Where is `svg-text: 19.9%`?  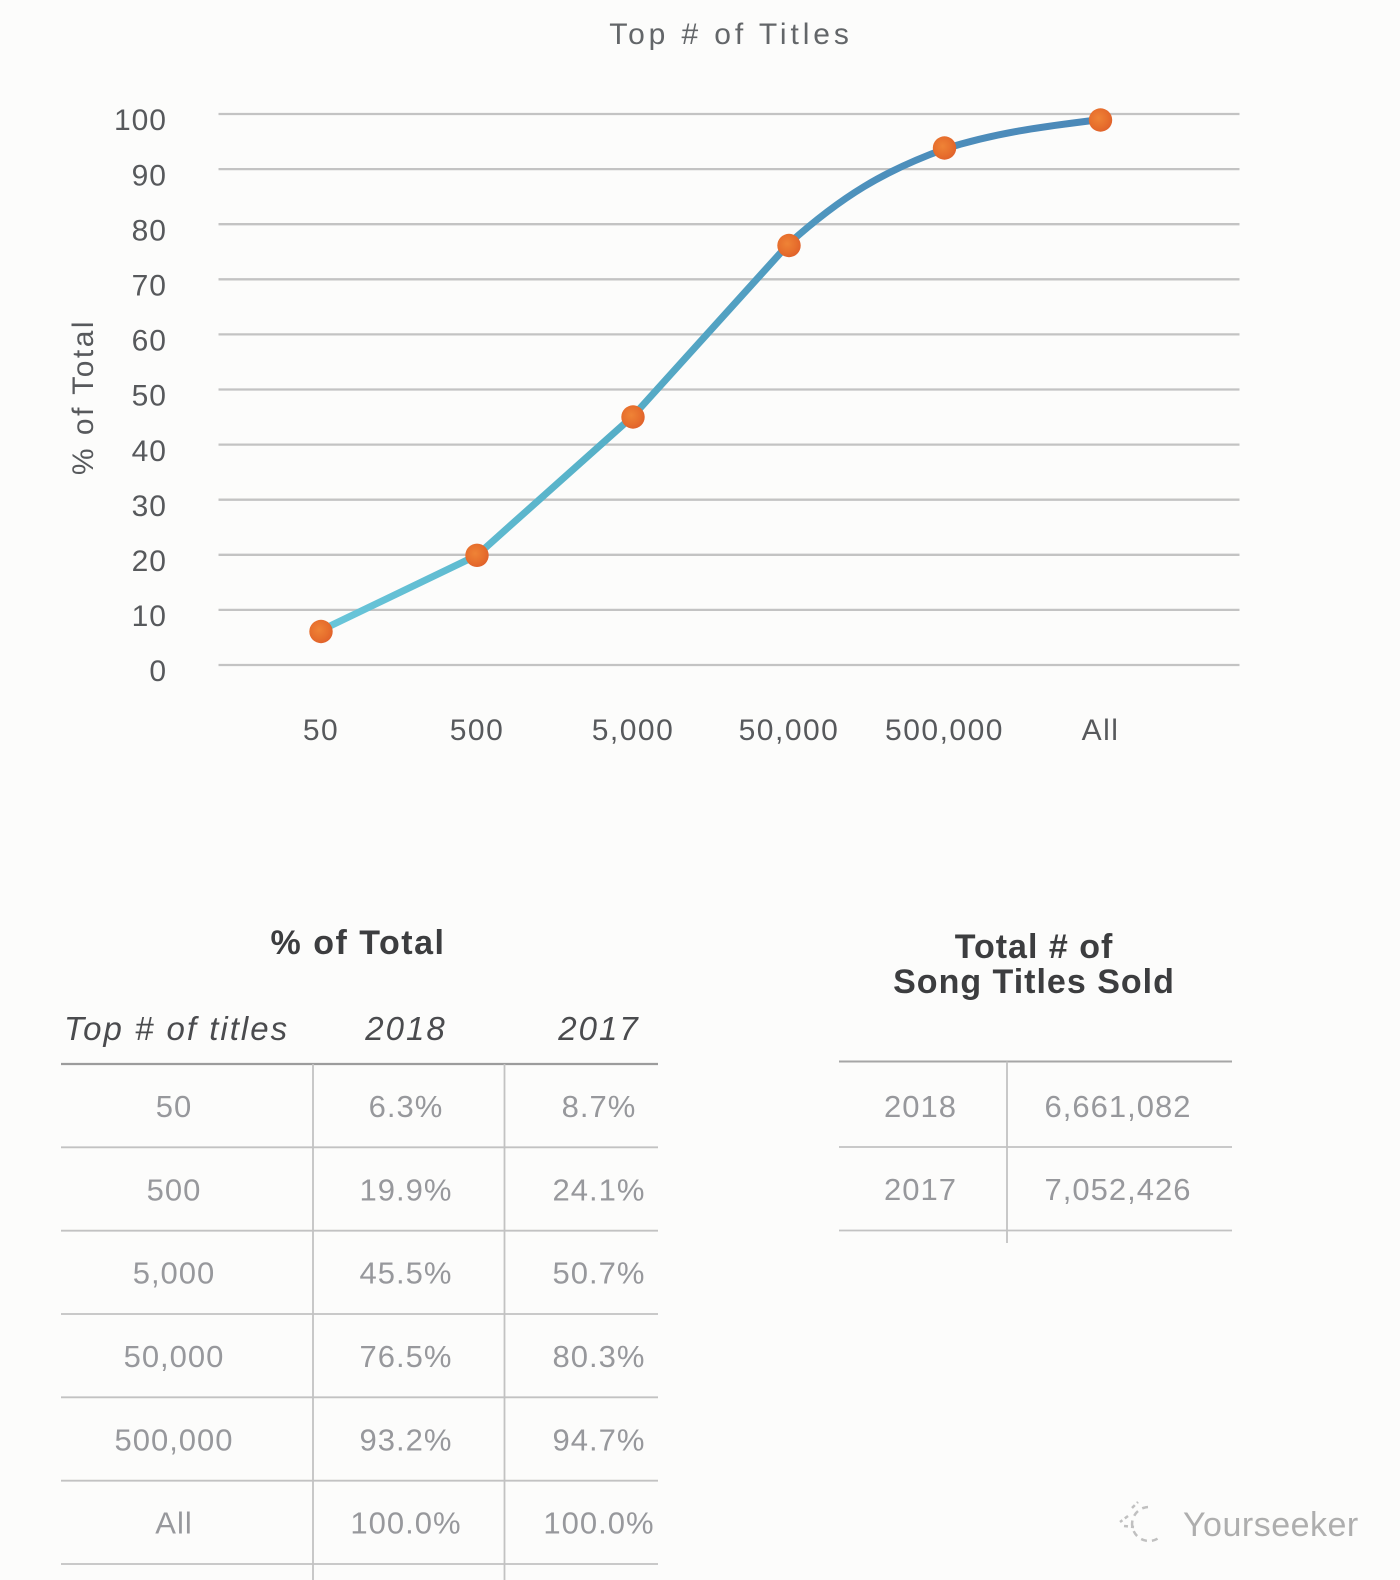 svg-text: 19.9% is located at coordinates (406, 1189).